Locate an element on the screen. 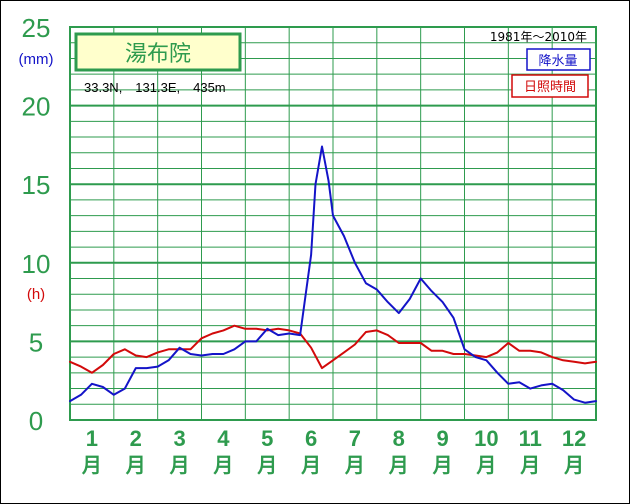 Image resolution: width=630 pixels, height=504 pixels. series-line-日照時間 is located at coordinates (333, 349).